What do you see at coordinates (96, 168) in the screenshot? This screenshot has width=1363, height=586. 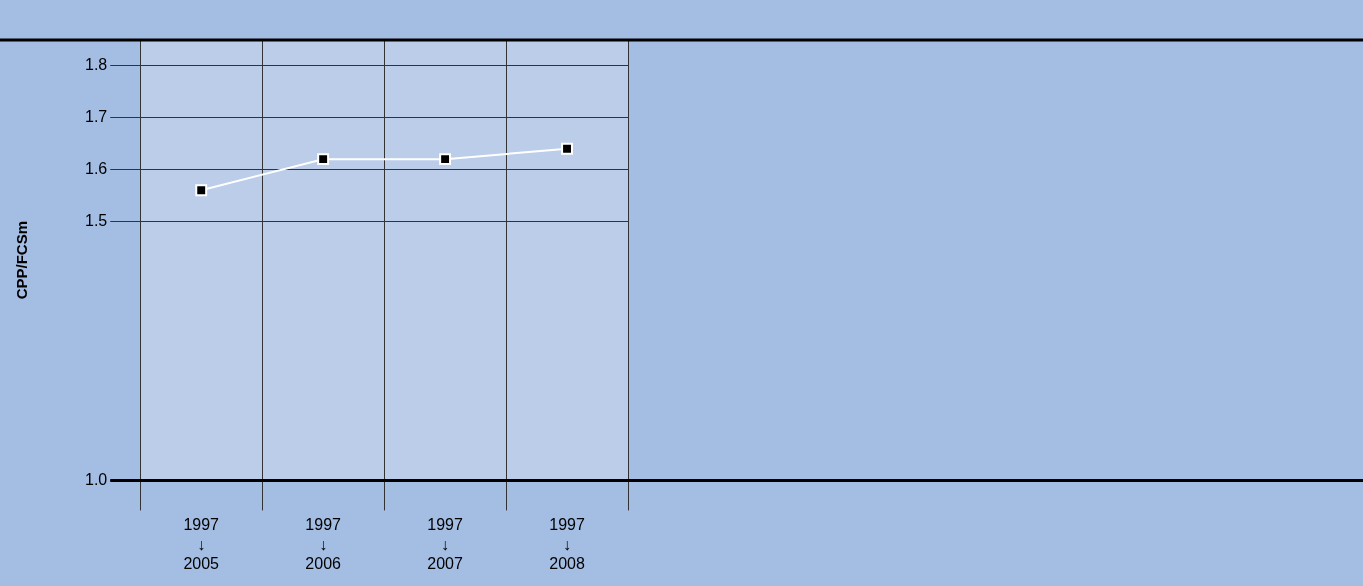 I see `y-tick-label: 1.6` at bounding box center [96, 168].